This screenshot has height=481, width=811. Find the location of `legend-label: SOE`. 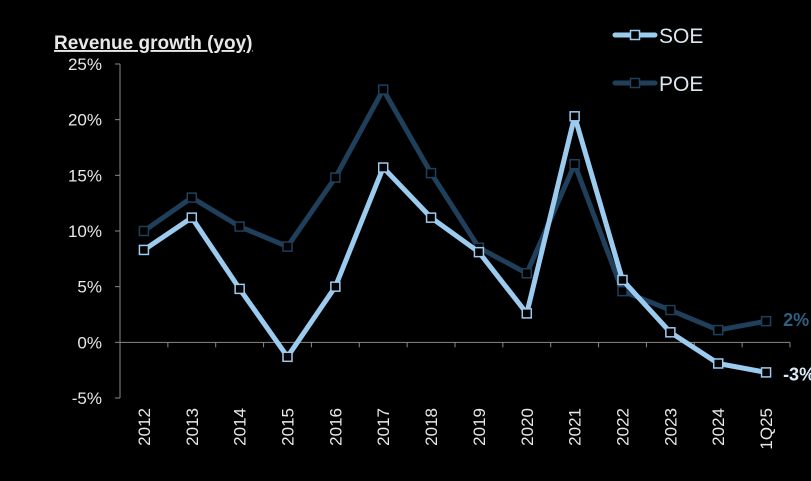

legend-label: SOE is located at coordinates (681, 36).